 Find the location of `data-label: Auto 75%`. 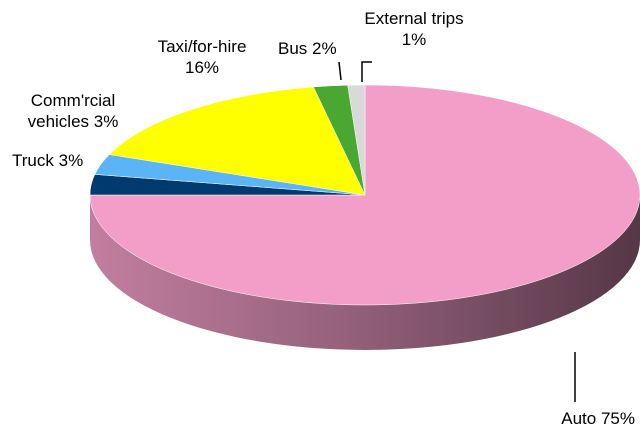

data-label: Auto 75% is located at coordinates (572, 418).